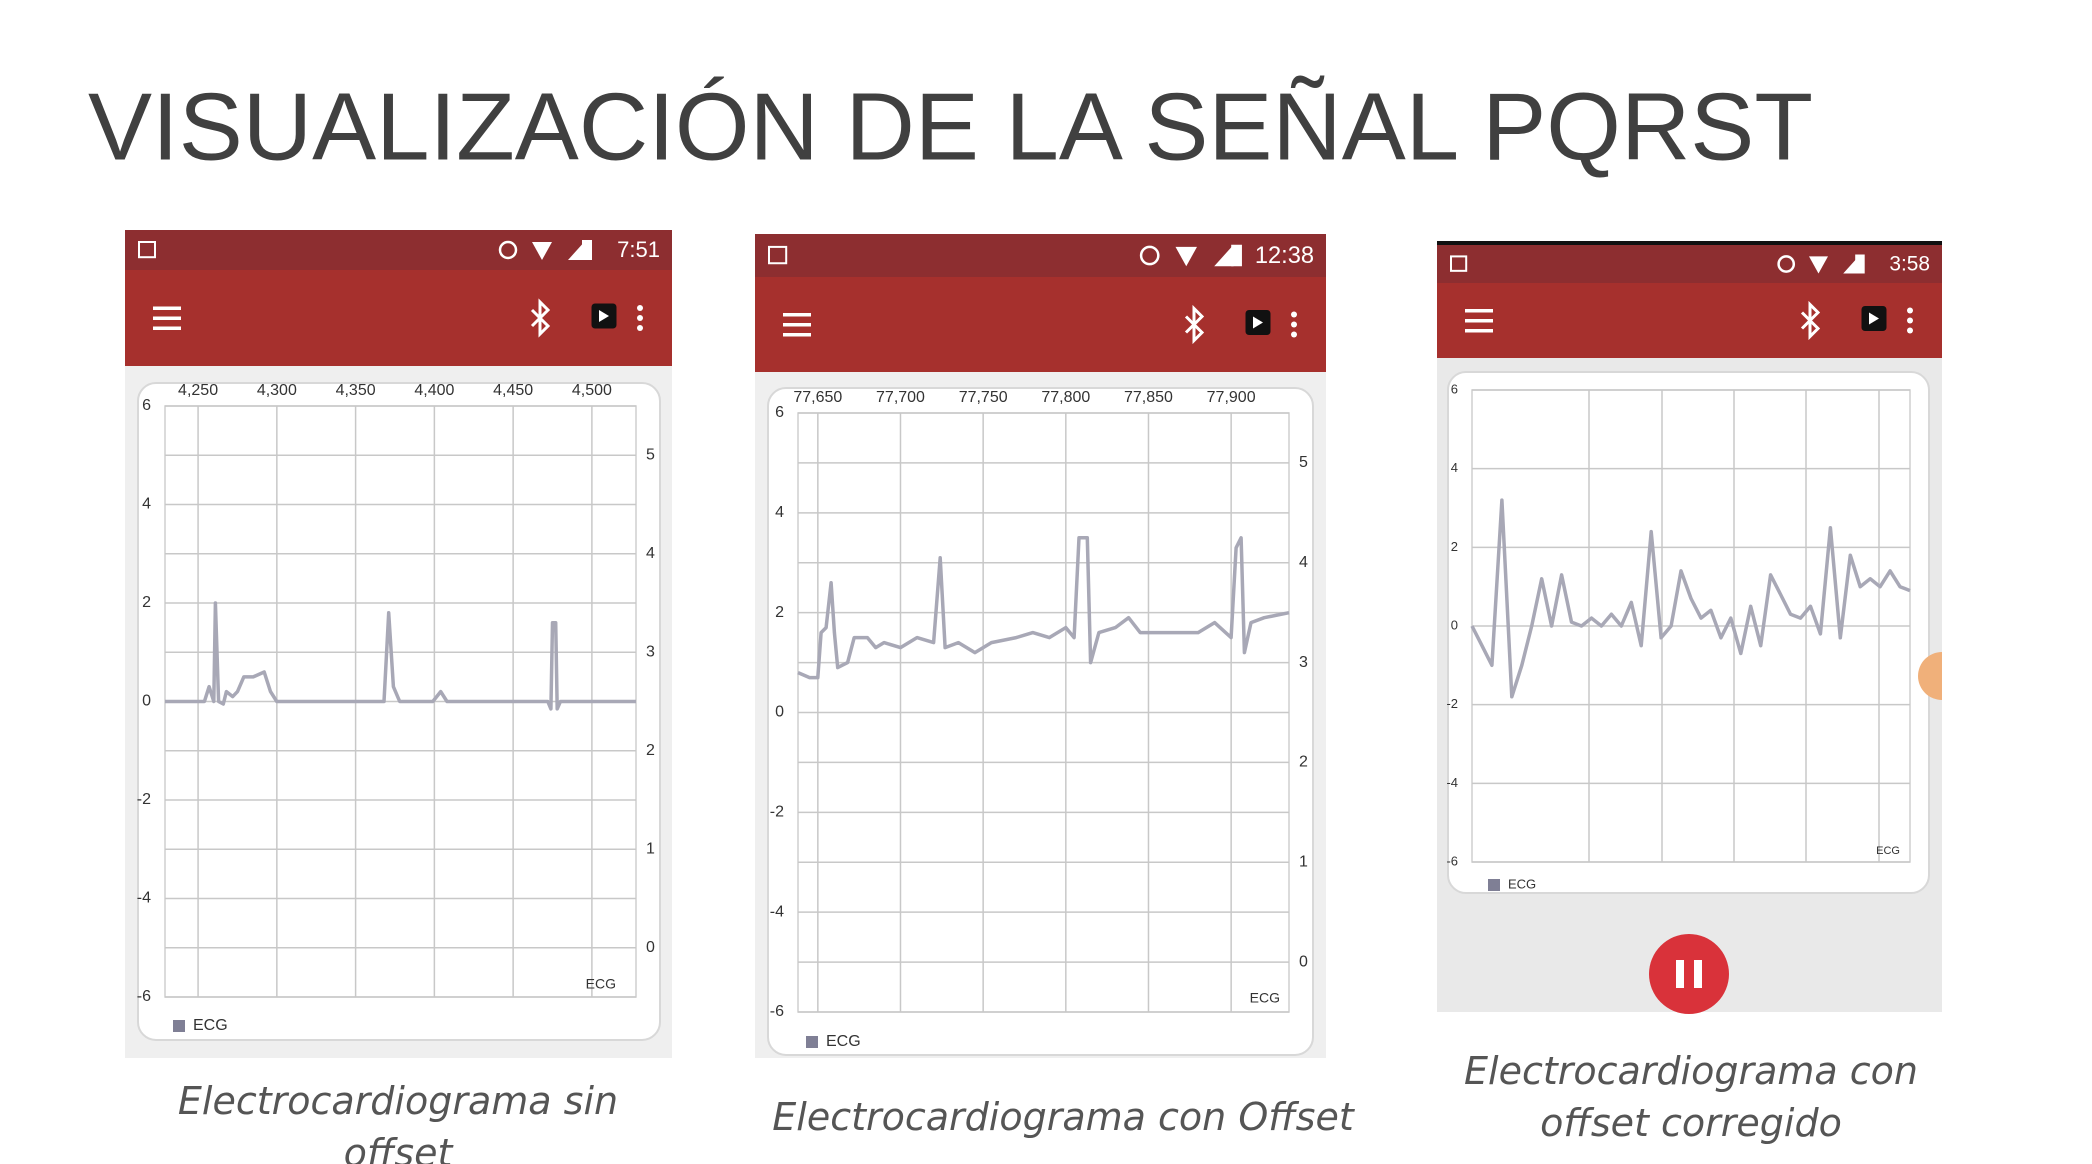 Image resolution: width=2092 pixels, height=1164 pixels. I want to click on status-time: 7:51, so click(638, 249).